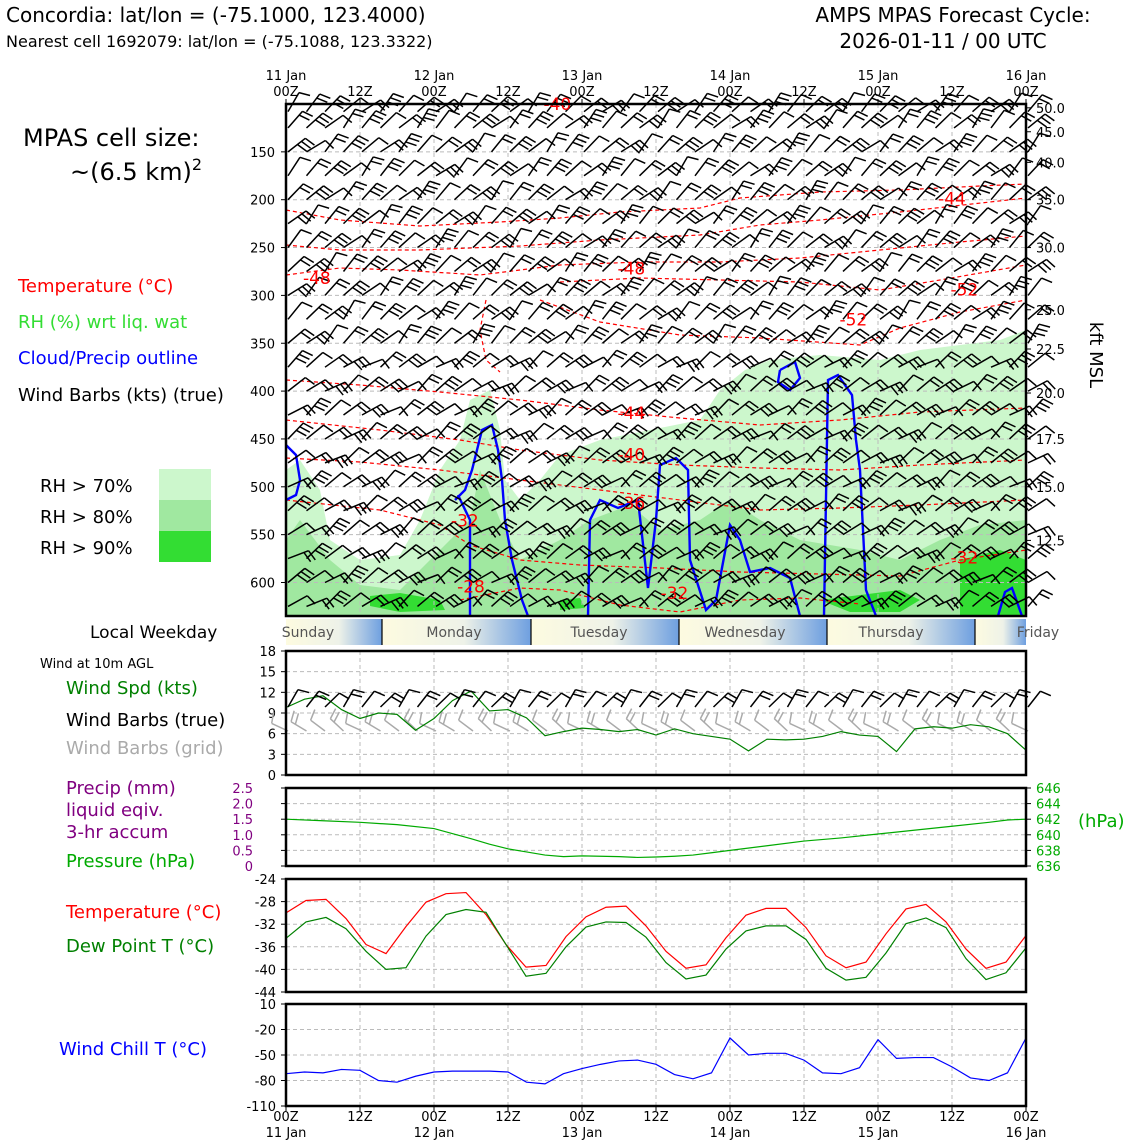 This screenshot has width=1140, height=1140. Describe the element at coordinates (1050, 109) in the screenshot. I see `kft-tick-label: 50.0` at that location.